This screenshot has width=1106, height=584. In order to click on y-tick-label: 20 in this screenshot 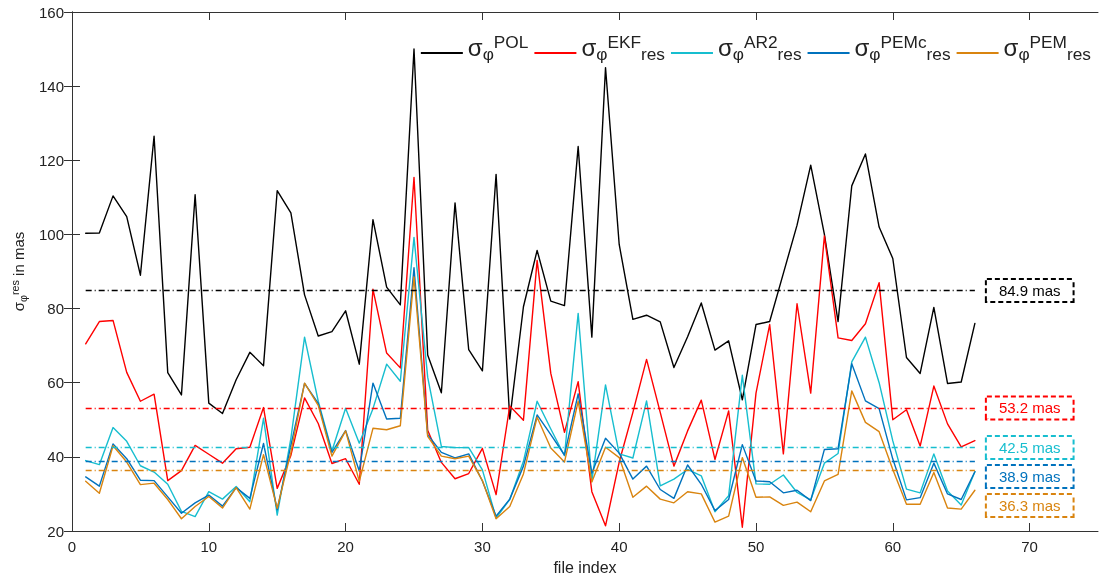, I will do `click(55, 531)`.